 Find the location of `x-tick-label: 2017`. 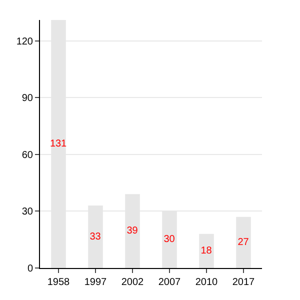

x-tick-label: 2017 is located at coordinates (244, 282).